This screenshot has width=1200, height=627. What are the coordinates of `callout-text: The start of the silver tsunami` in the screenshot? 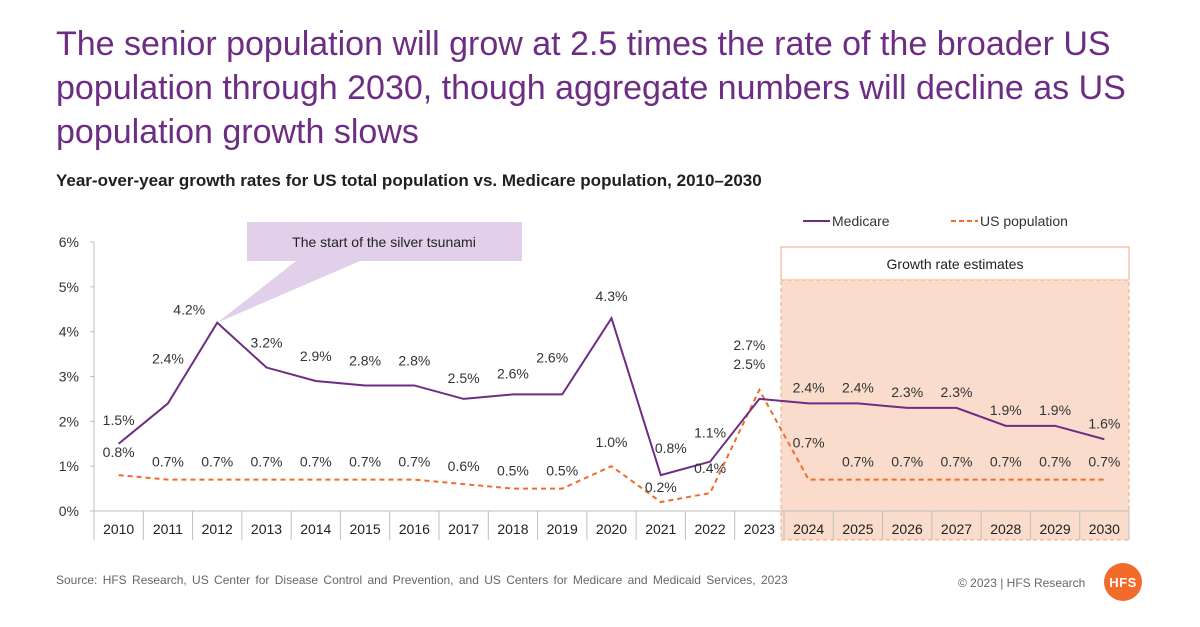 It's located at (384, 242).